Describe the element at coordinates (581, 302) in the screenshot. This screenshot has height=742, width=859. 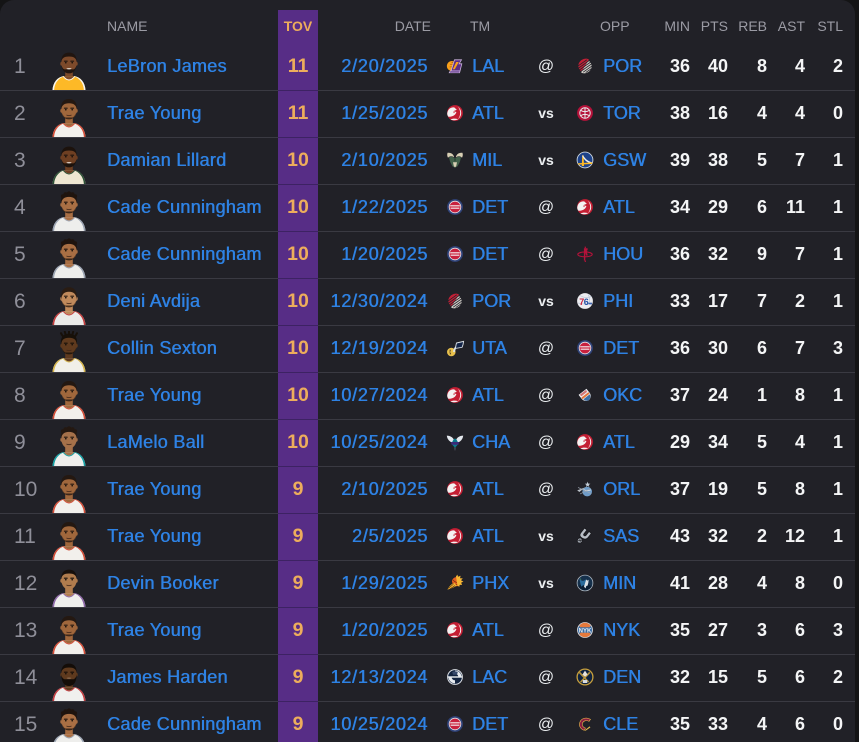
I see `svg-text: 7` at that location.